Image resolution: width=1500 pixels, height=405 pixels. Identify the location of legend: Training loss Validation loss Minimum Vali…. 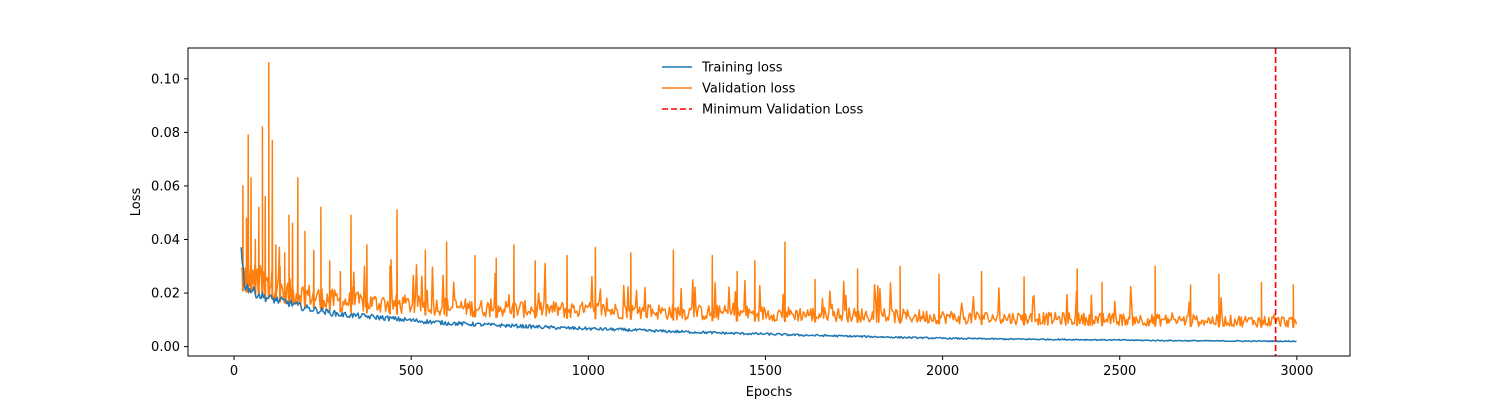
(762, 89).